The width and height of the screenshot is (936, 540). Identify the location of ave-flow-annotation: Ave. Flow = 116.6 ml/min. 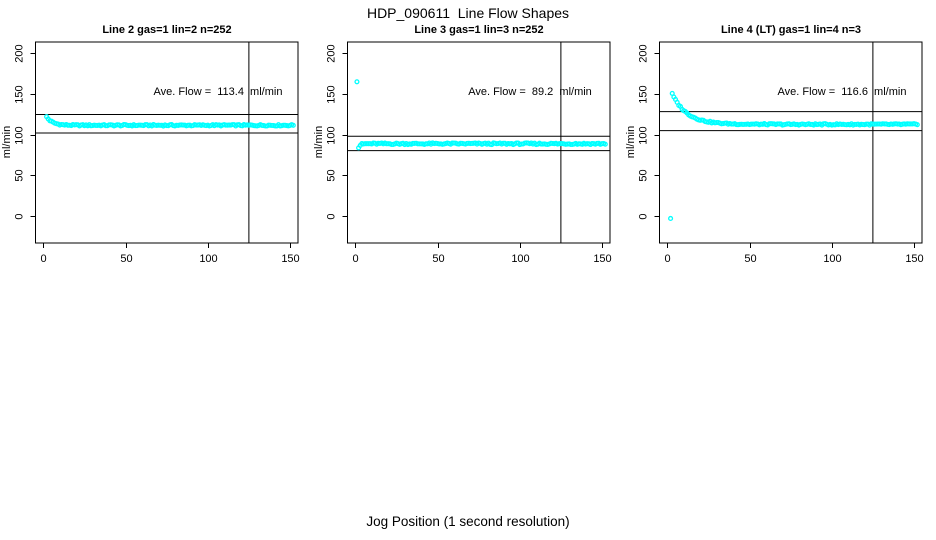
(842, 92).